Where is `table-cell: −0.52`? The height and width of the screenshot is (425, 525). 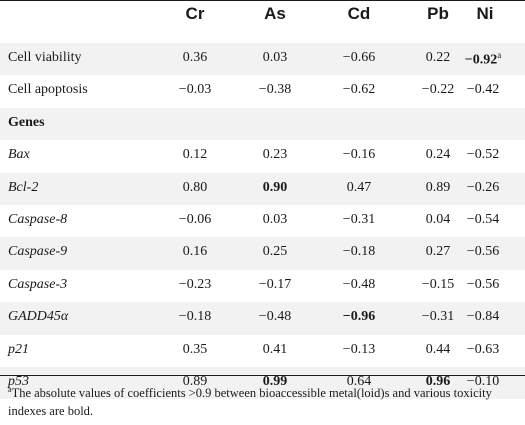
table-cell: −0.52 is located at coordinates (483, 155).